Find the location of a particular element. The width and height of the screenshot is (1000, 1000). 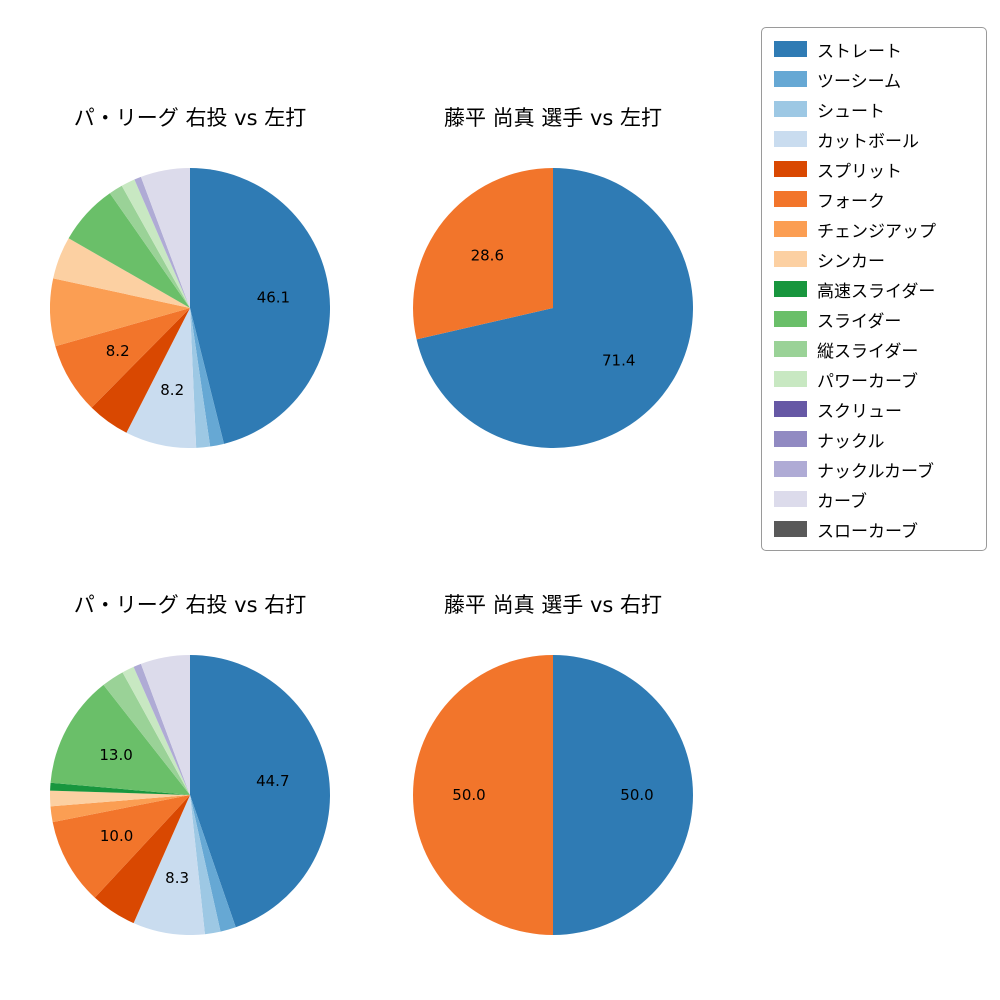

chart-title-player-vs-right: 藤平 尚真 選手 vs 右打 is located at coordinates (553, 605).